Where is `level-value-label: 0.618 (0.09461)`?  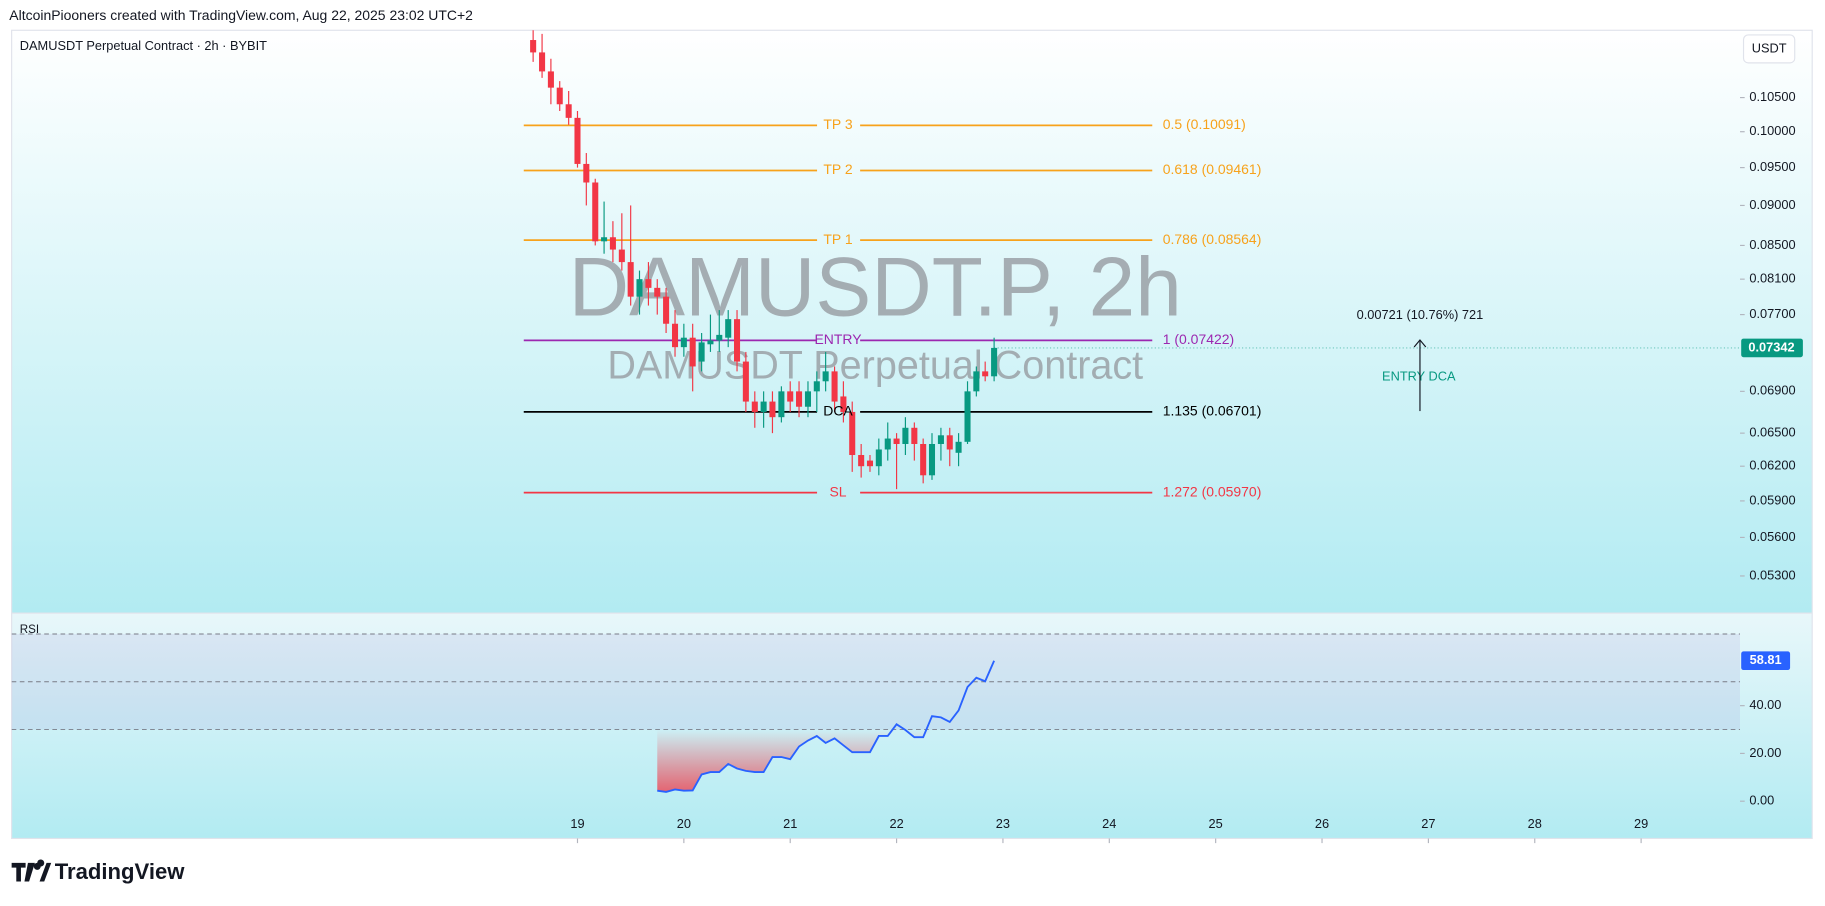
level-value-label: 0.618 (0.09461) is located at coordinates (1212, 169).